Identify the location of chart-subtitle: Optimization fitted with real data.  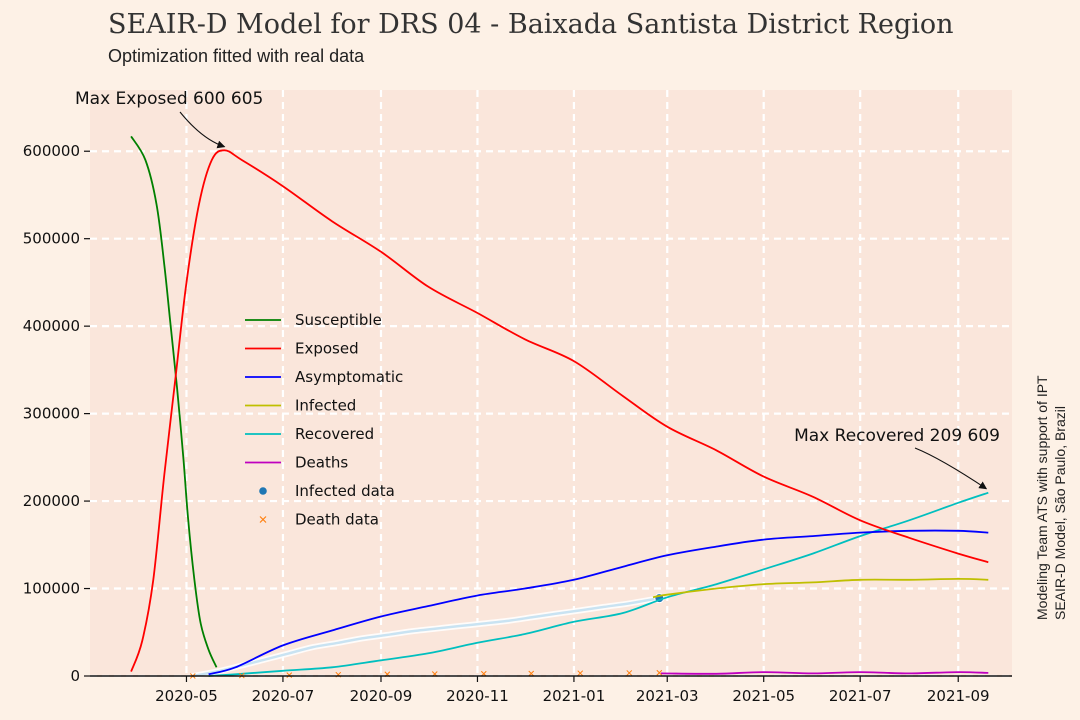
(236, 56).